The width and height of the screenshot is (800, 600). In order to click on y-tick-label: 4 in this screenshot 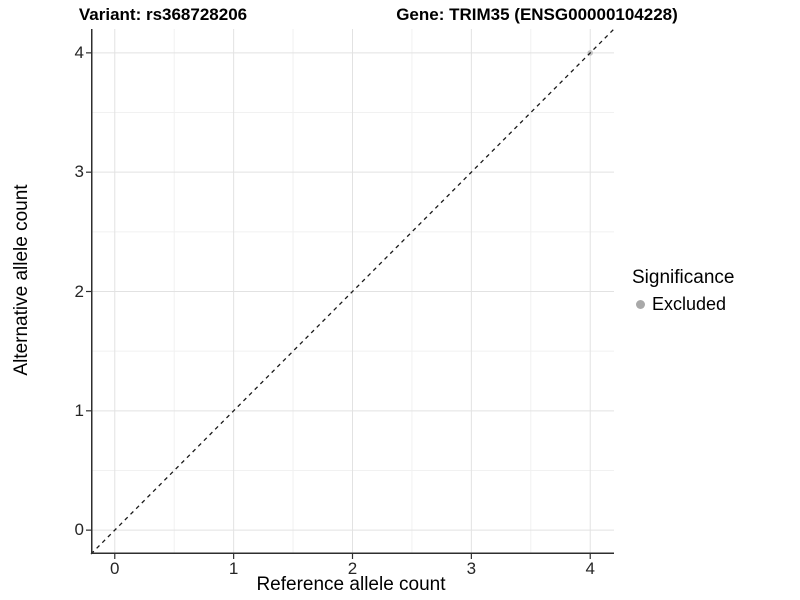, I will do `click(79, 53)`.